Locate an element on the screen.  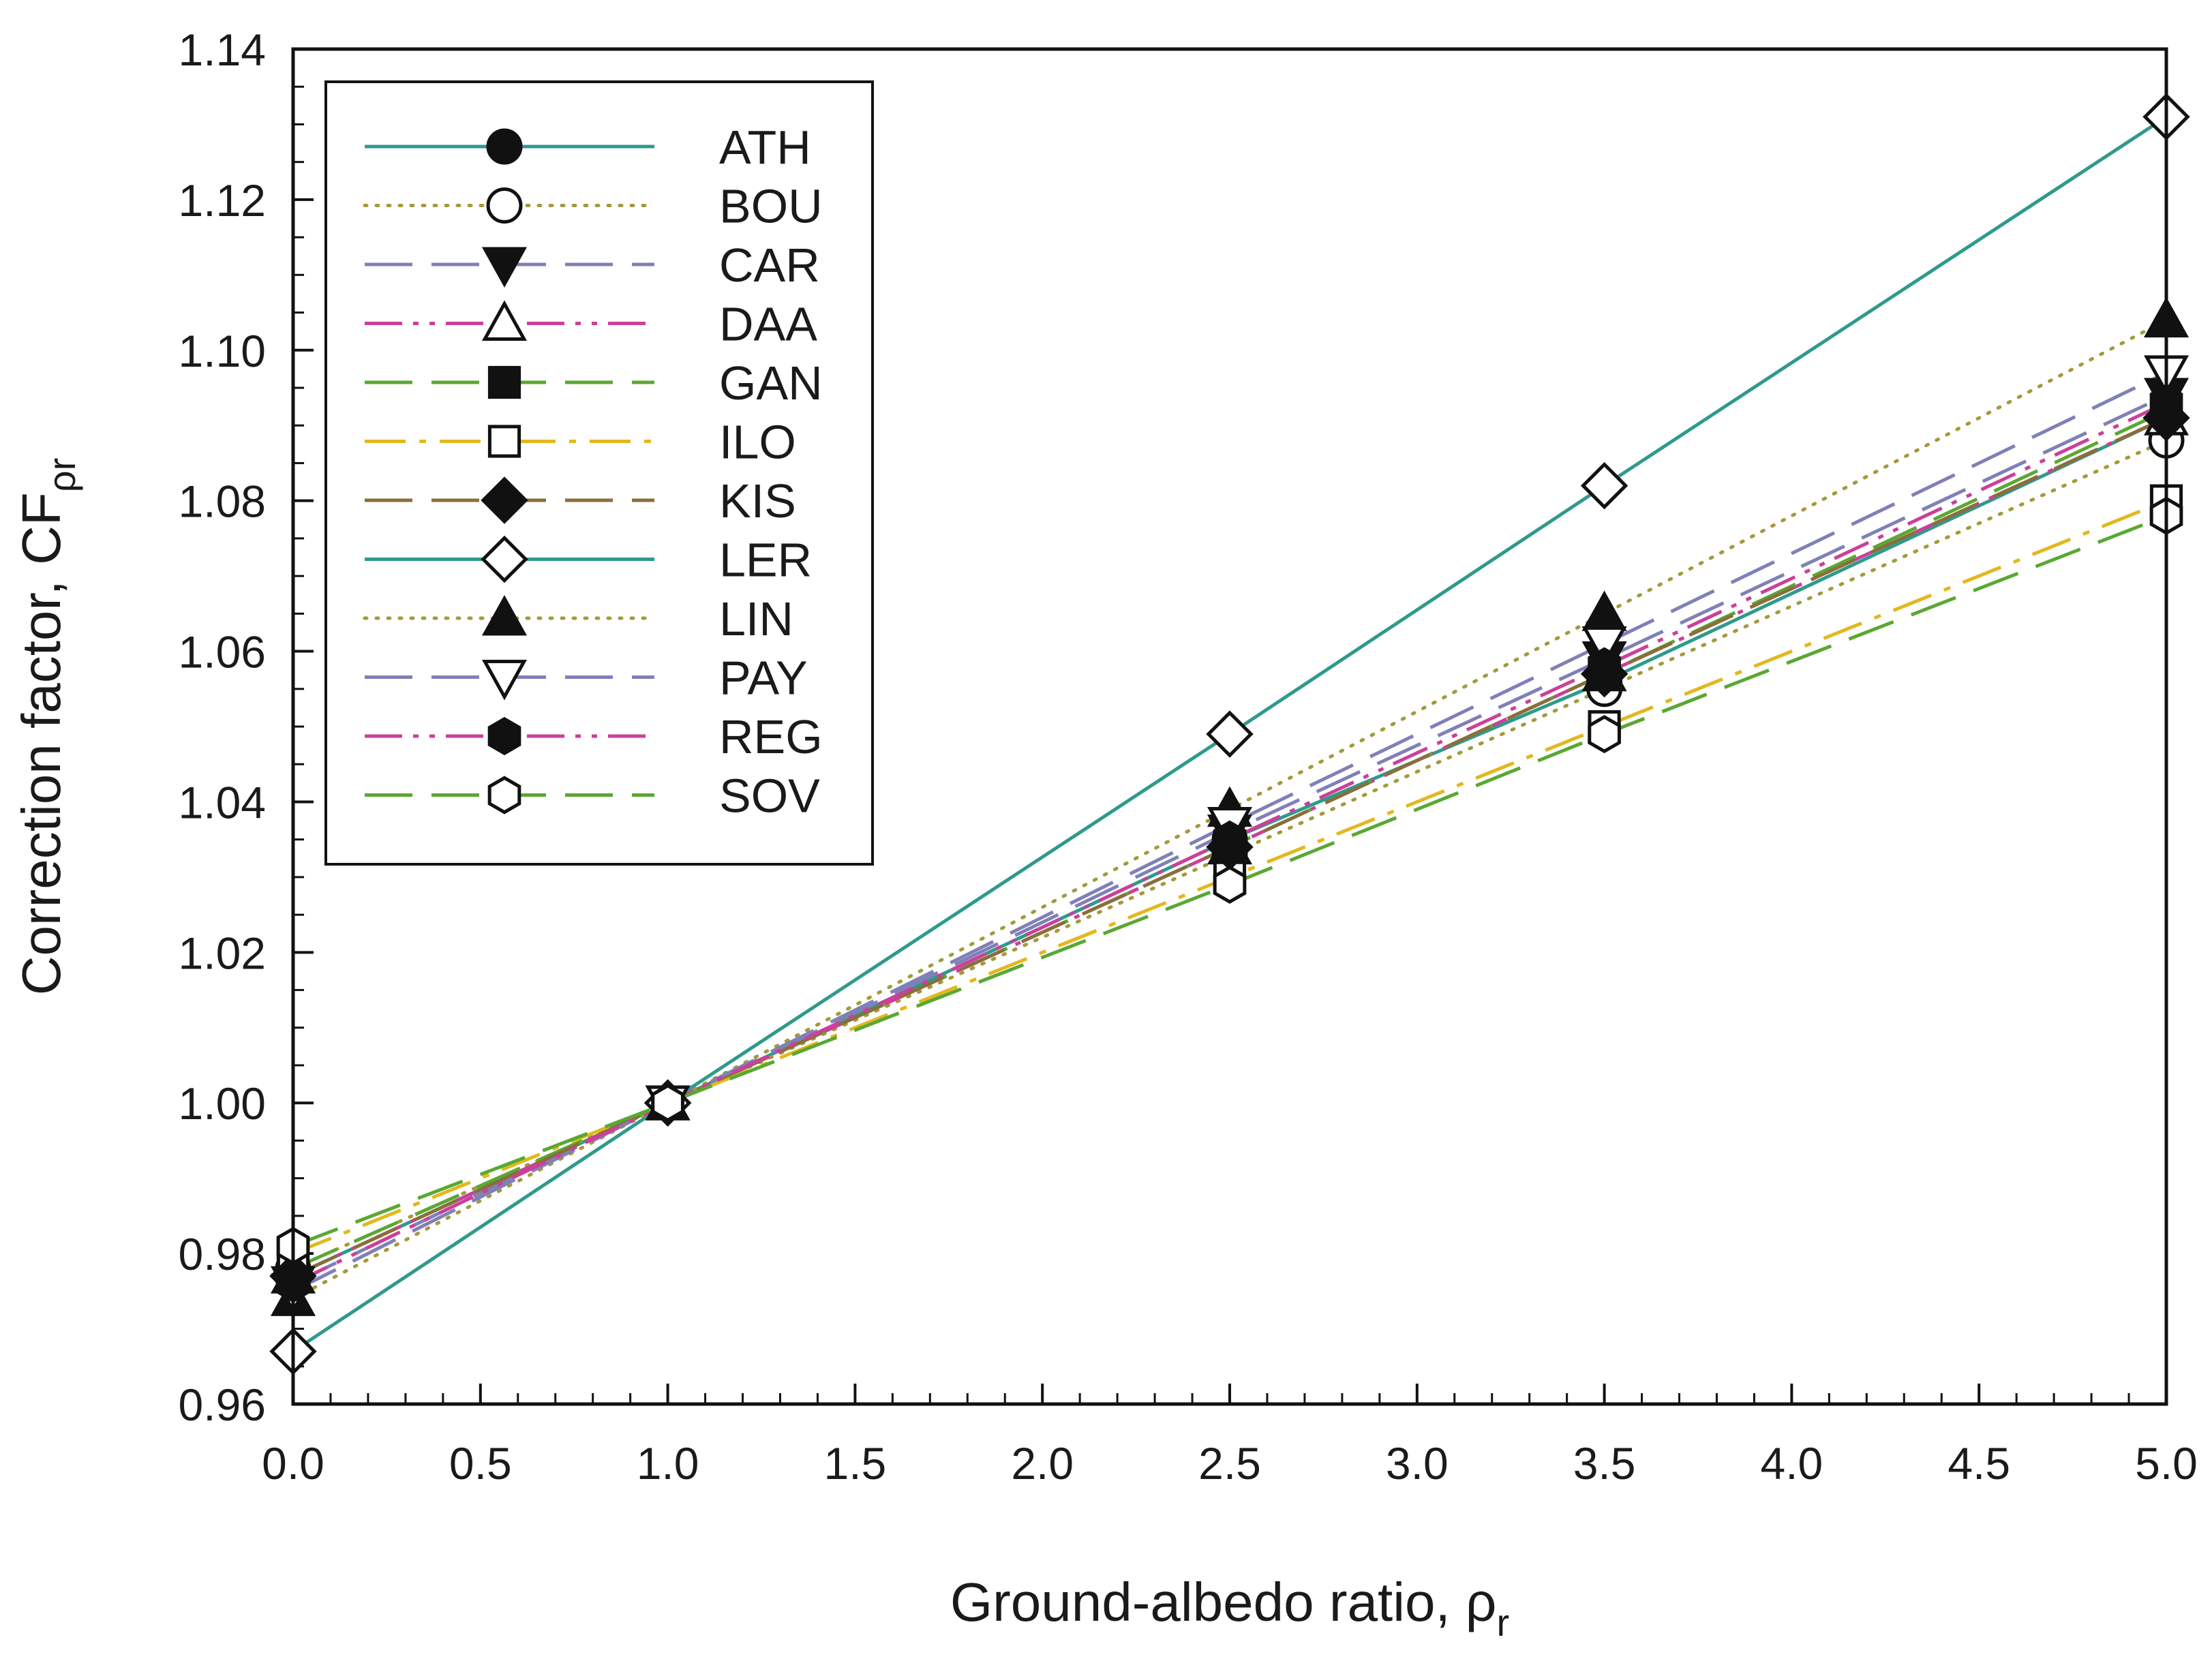
x-tick-label: 5.0 is located at coordinates (2166, 1463).